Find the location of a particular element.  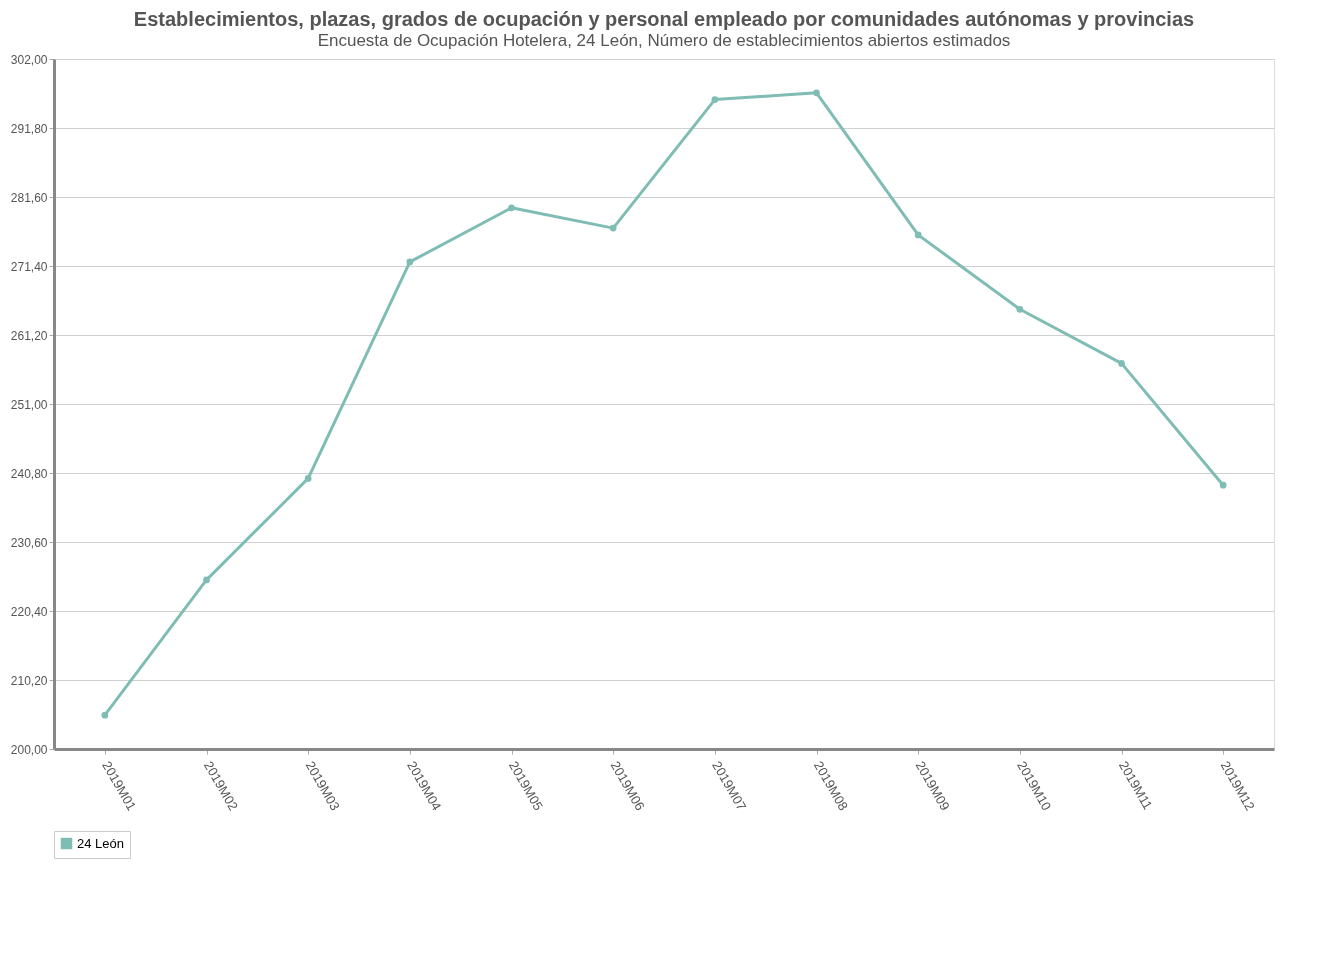

y-tick-label: 291,80 is located at coordinates (29, 128).